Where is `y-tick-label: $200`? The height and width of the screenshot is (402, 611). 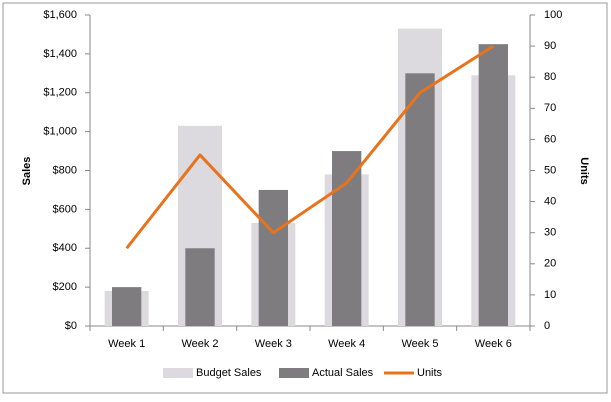 y-tick-label: $200 is located at coordinates (65, 287).